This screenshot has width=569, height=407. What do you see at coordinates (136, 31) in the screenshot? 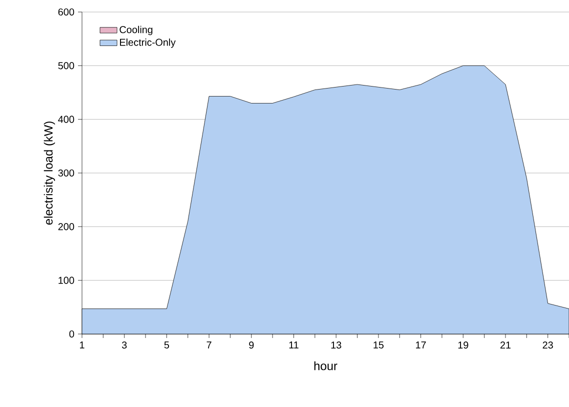
I see `legend-label: Cooling` at bounding box center [136, 31].